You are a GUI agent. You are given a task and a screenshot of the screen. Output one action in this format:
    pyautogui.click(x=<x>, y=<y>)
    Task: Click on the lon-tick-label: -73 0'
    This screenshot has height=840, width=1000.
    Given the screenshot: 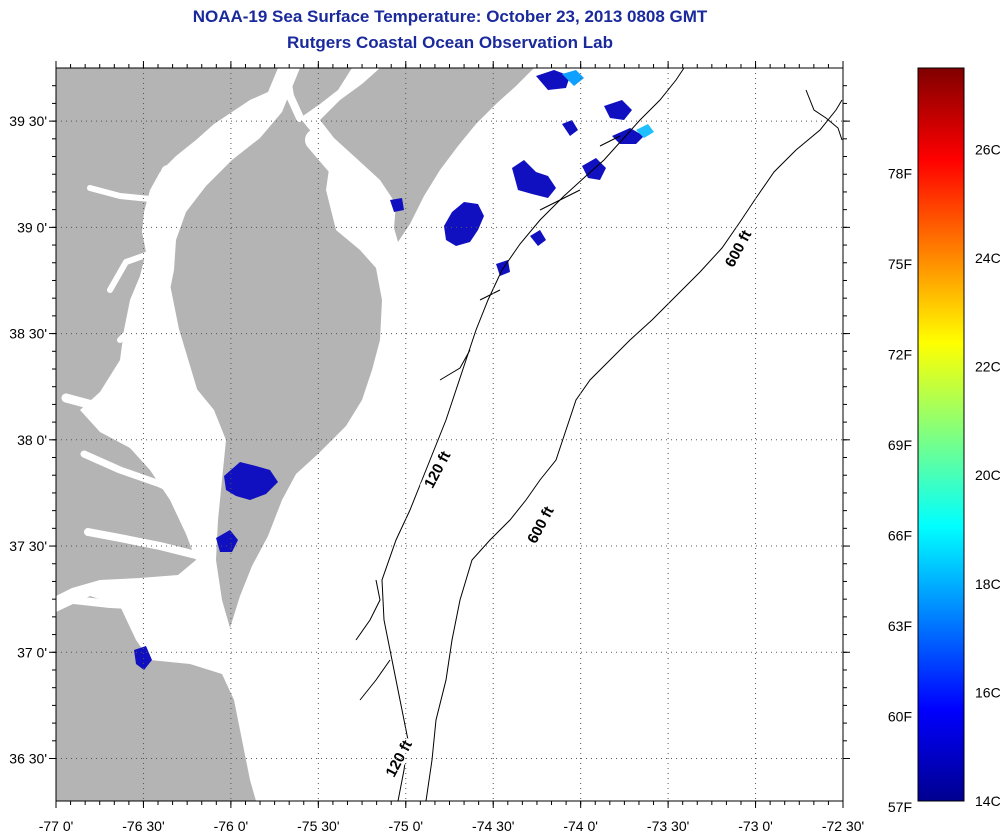 What is the action you would take?
    pyautogui.click(x=755, y=826)
    